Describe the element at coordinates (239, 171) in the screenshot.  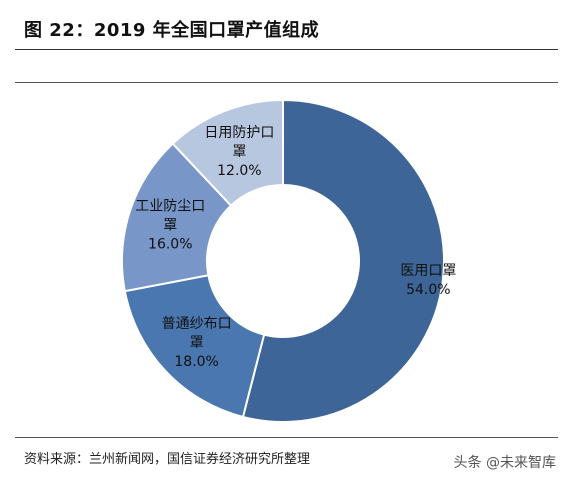
I see `slice-value-3: 12.0%` at that location.